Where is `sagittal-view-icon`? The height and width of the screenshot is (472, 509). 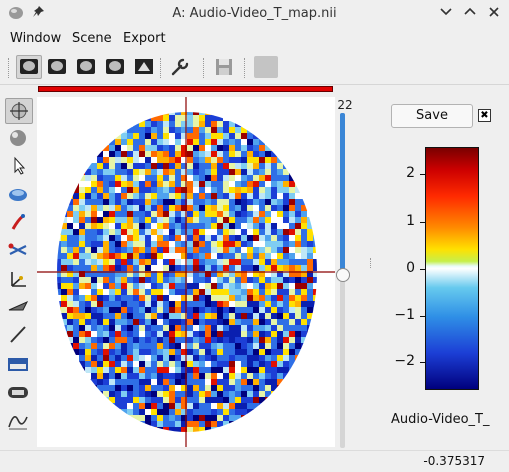
sagittal-view-icon is located at coordinates (86, 67).